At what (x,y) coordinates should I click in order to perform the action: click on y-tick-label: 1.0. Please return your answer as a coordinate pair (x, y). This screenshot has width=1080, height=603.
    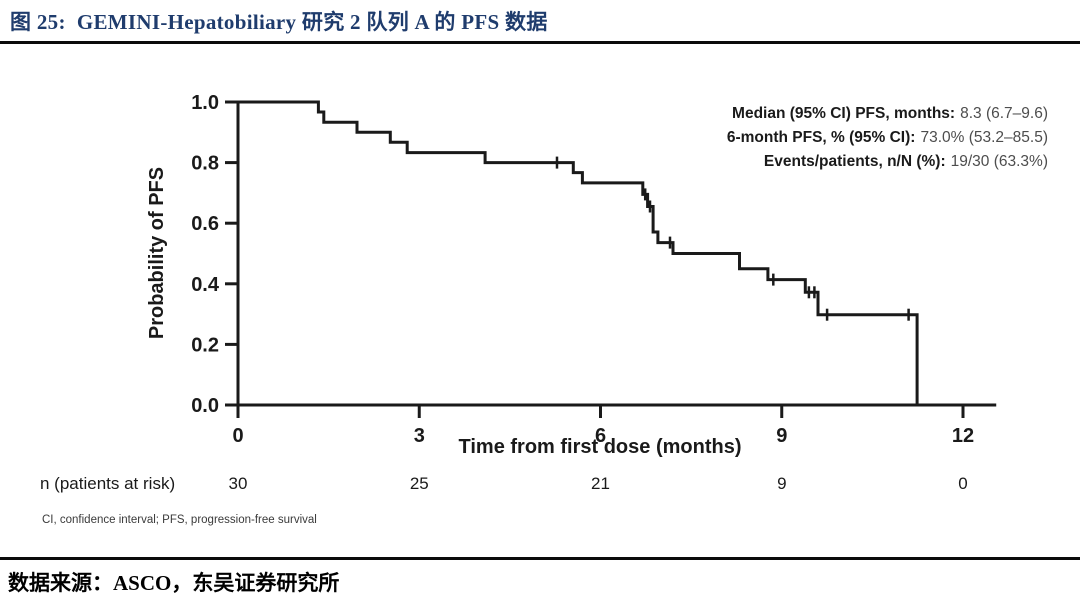
    Looking at the image, I should click on (205, 103).